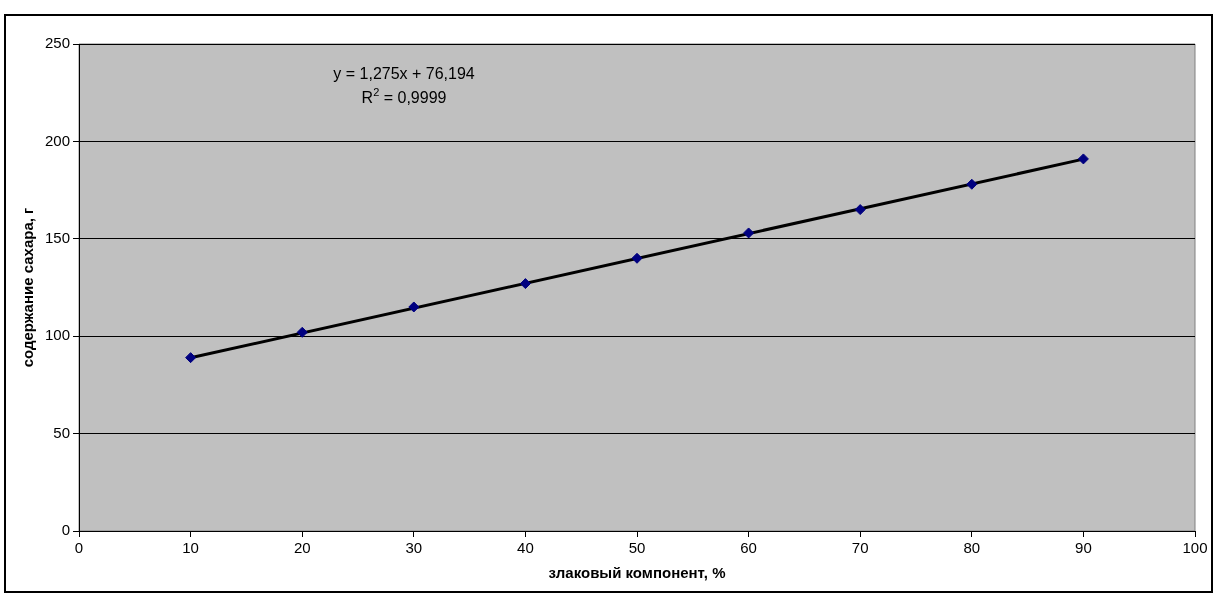 This screenshot has height=597, width=1217. Describe the element at coordinates (860, 548) in the screenshot. I see `x-tick-label: 70` at that location.